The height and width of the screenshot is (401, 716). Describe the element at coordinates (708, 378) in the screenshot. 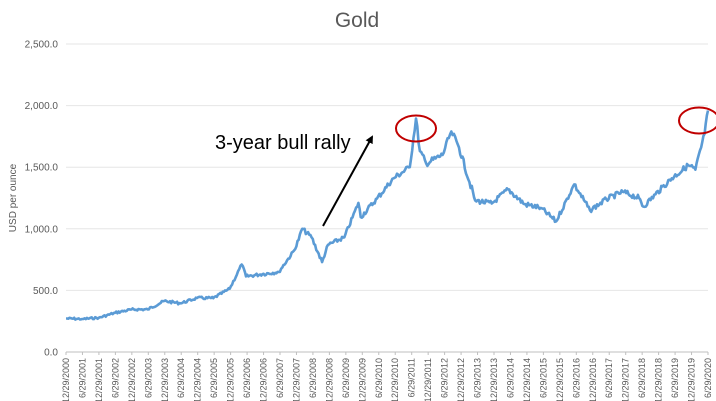

I see `x-tick-label: 6/29/2020` at that location.